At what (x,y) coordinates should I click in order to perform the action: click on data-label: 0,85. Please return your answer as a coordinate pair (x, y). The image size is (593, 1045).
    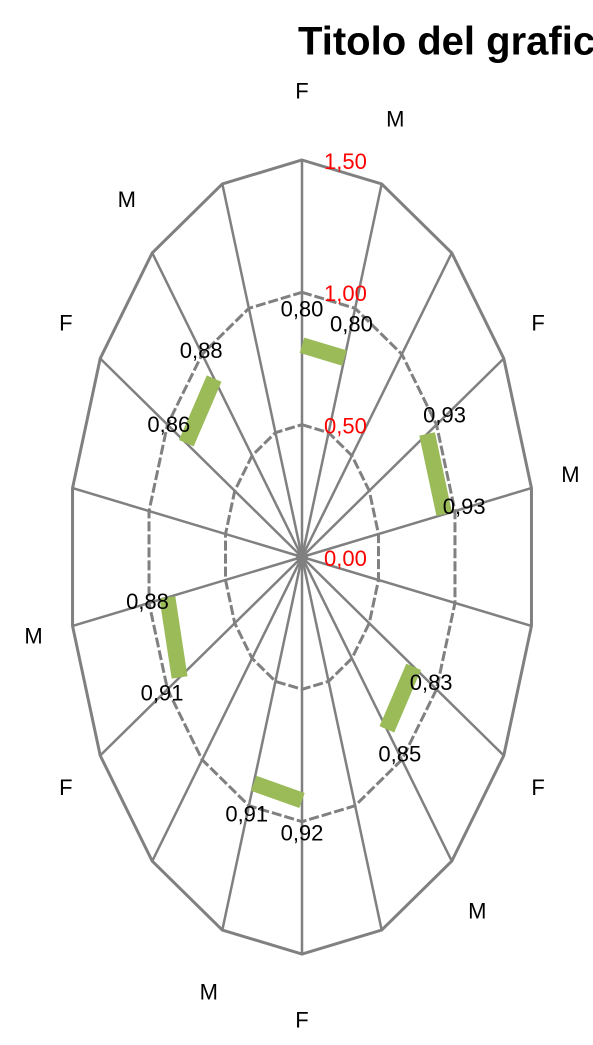
    Looking at the image, I should click on (399, 754).